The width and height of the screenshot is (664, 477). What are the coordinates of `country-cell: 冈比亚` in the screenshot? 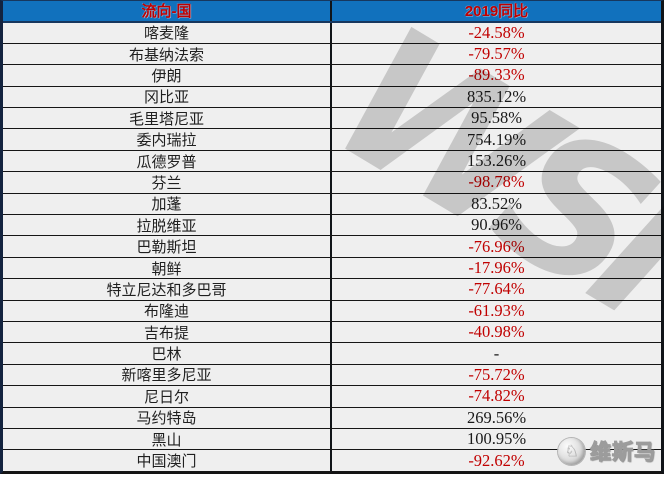 It's located at (167, 97).